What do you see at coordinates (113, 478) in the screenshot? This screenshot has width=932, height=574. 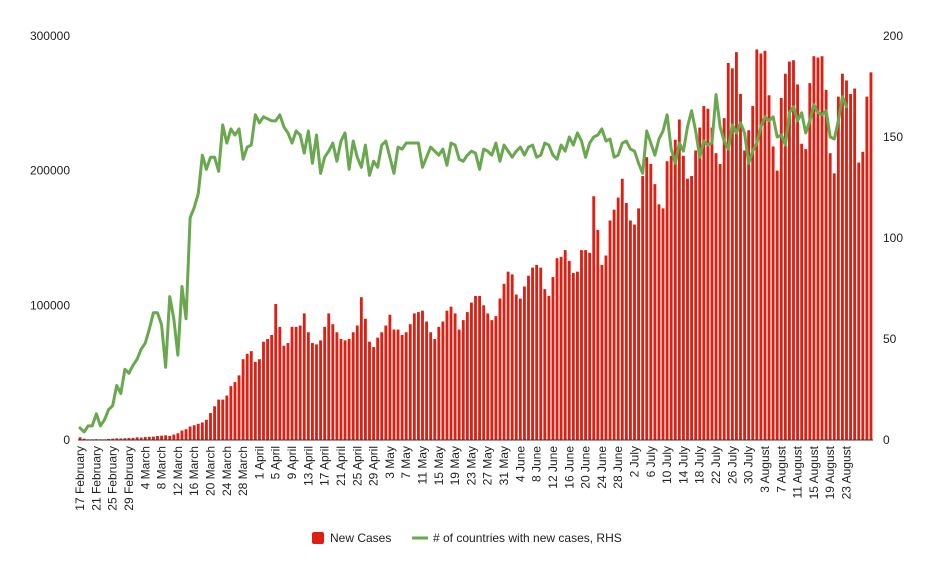 I see `x-tick-label: 25 February` at bounding box center [113, 478].